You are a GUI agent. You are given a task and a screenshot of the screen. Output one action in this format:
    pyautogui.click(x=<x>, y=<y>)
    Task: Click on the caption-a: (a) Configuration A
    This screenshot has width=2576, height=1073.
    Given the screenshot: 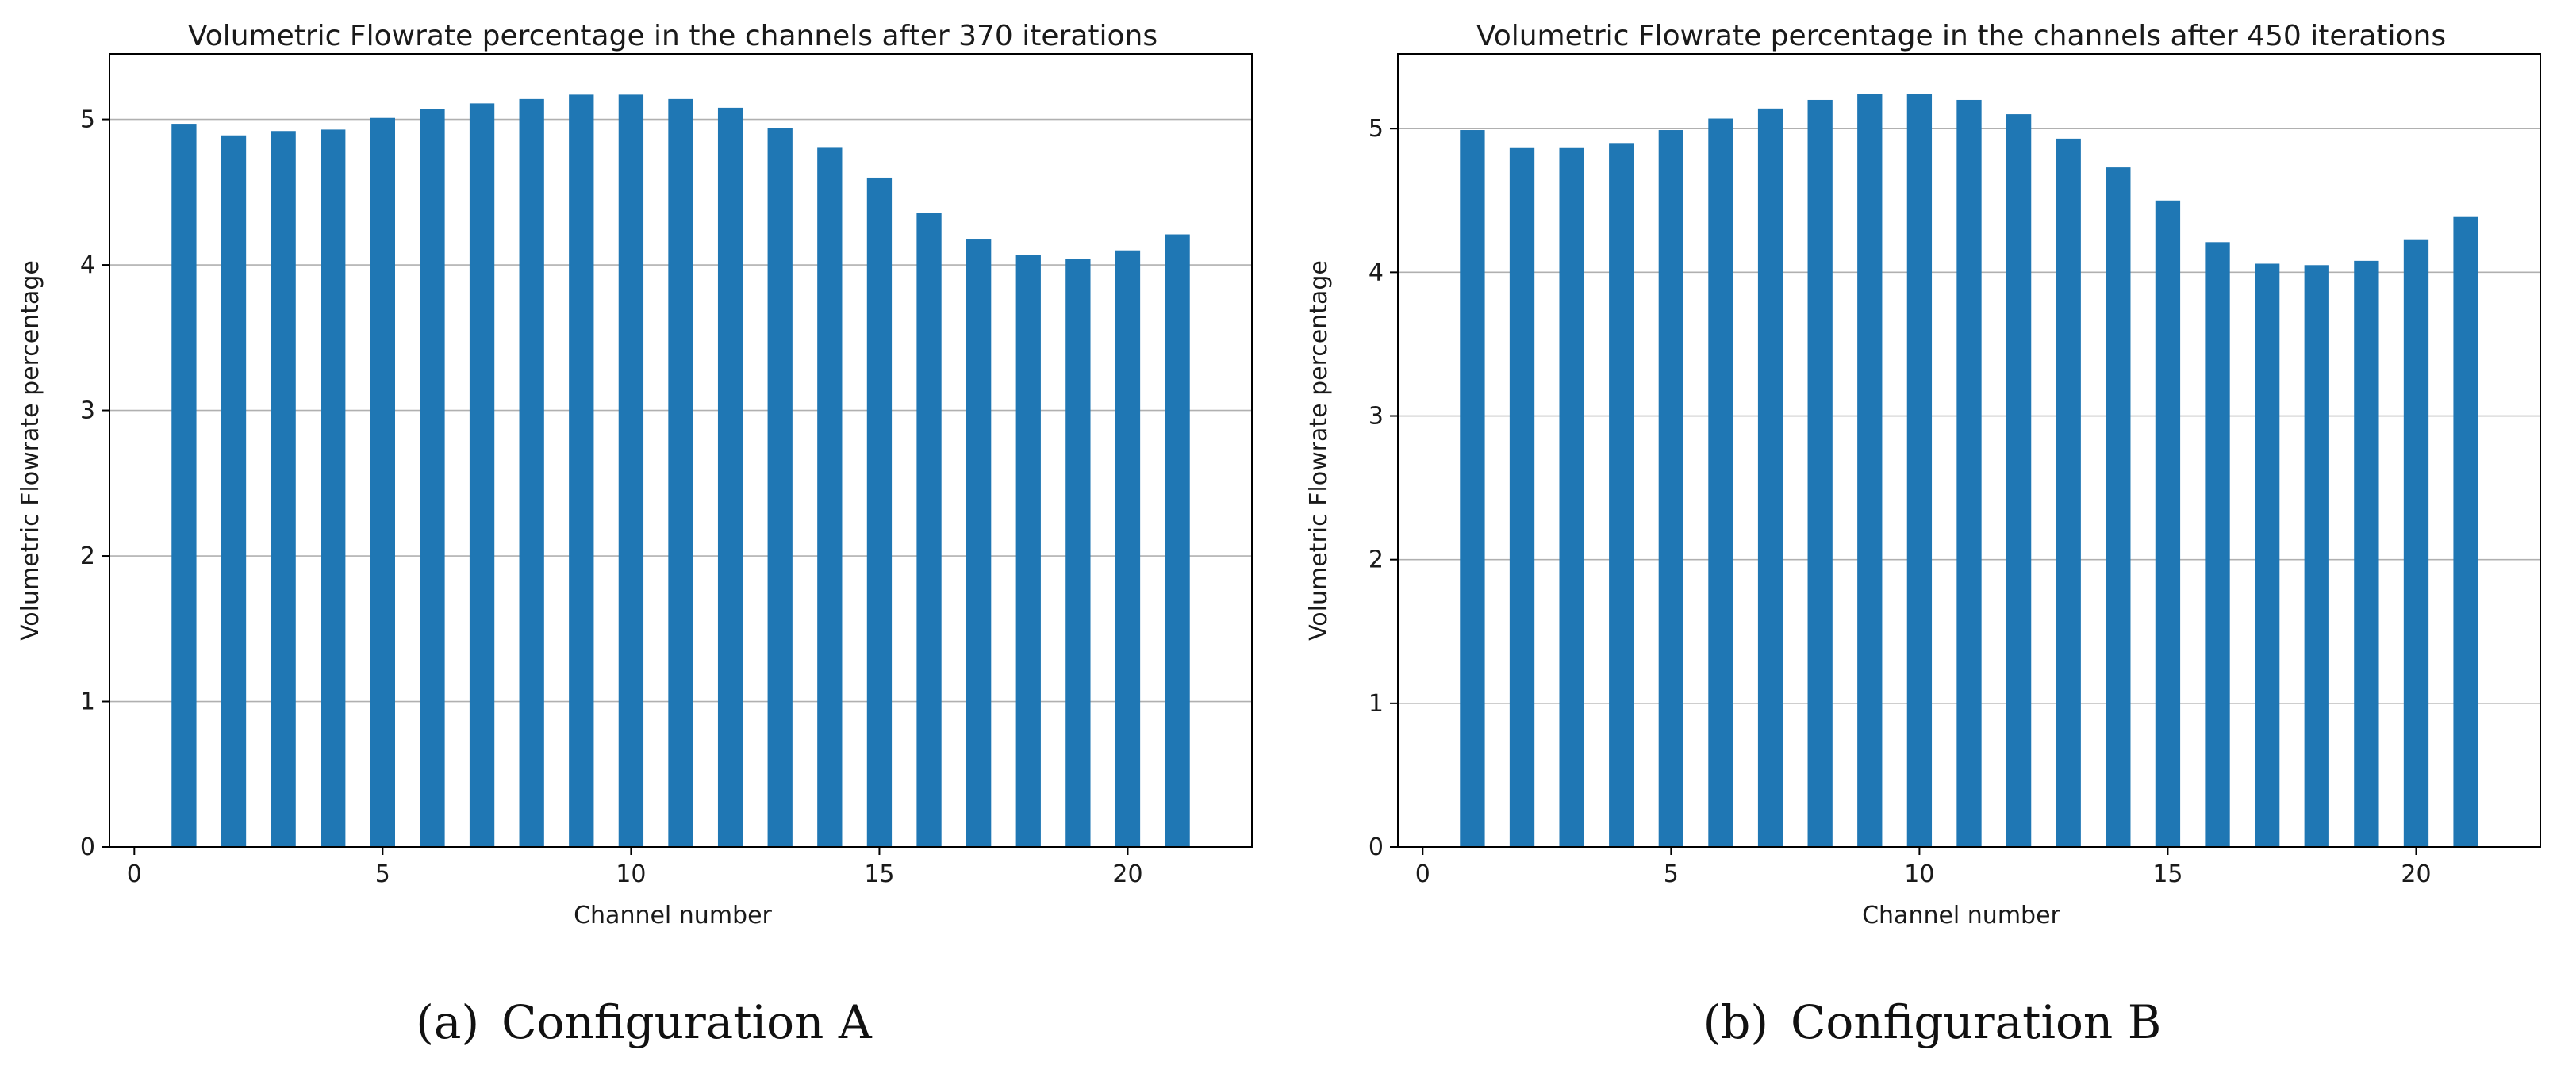 What is the action you would take?
    pyautogui.click(x=644, y=1022)
    